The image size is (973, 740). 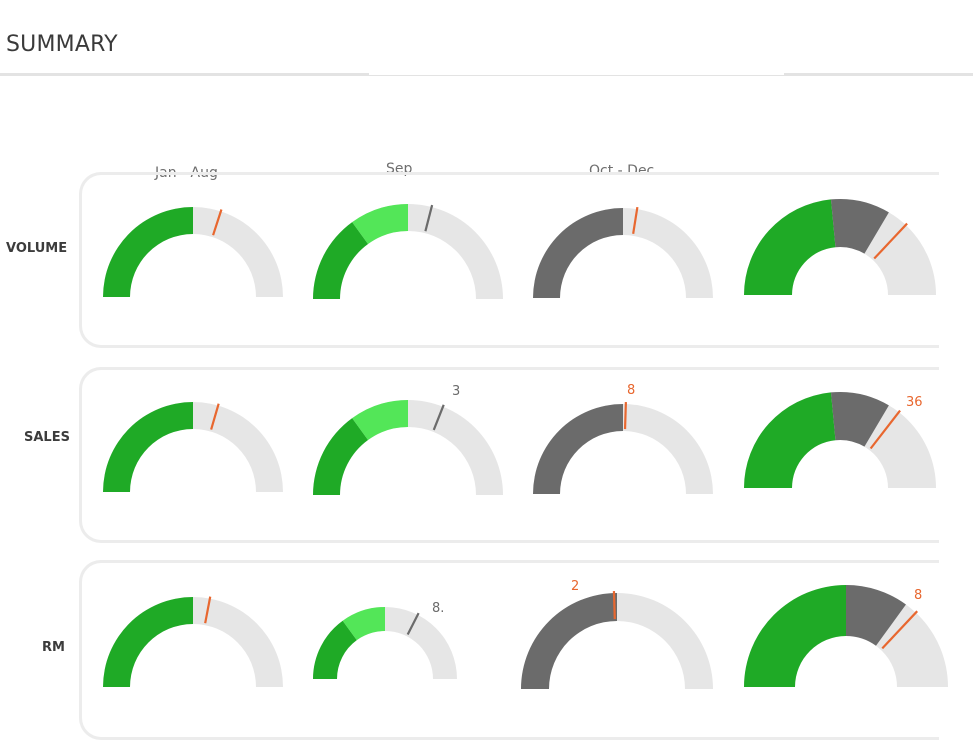 What do you see at coordinates (217, 222) in the screenshot?
I see `gauge-target-marker-volume-jan-aug` at bounding box center [217, 222].